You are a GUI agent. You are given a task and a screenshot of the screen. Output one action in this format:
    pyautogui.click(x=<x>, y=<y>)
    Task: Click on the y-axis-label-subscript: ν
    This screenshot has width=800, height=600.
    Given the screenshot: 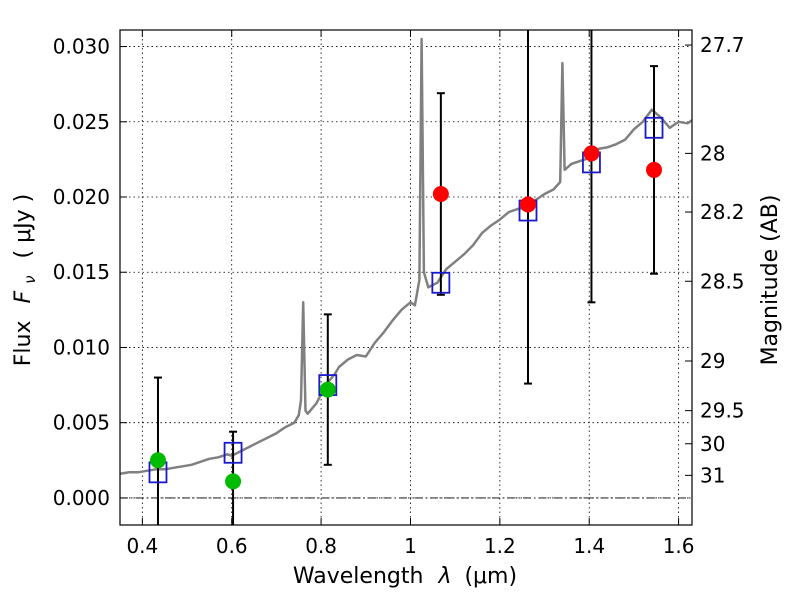 What is the action you would take?
    pyautogui.click(x=30, y=279)
    